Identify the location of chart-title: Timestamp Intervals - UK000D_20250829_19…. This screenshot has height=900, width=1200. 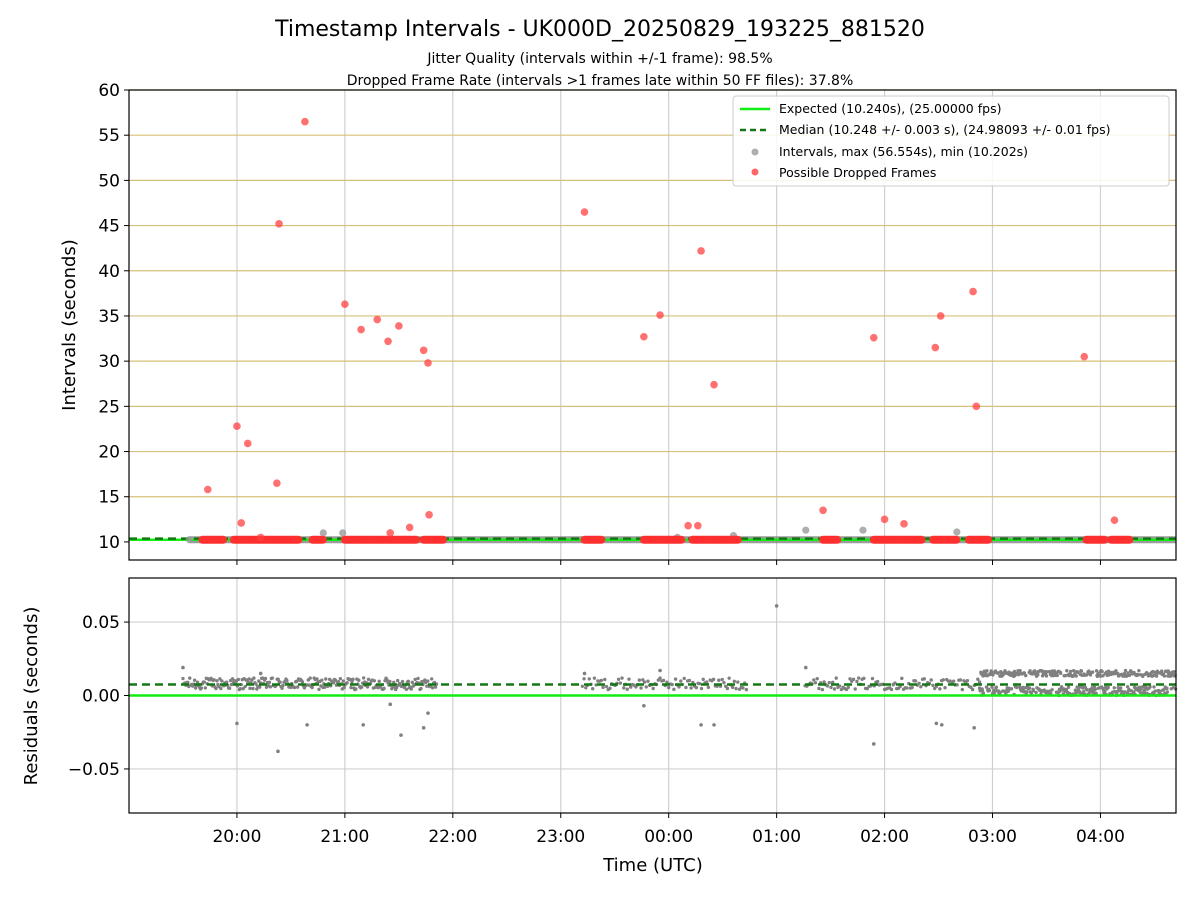
(599, 29).